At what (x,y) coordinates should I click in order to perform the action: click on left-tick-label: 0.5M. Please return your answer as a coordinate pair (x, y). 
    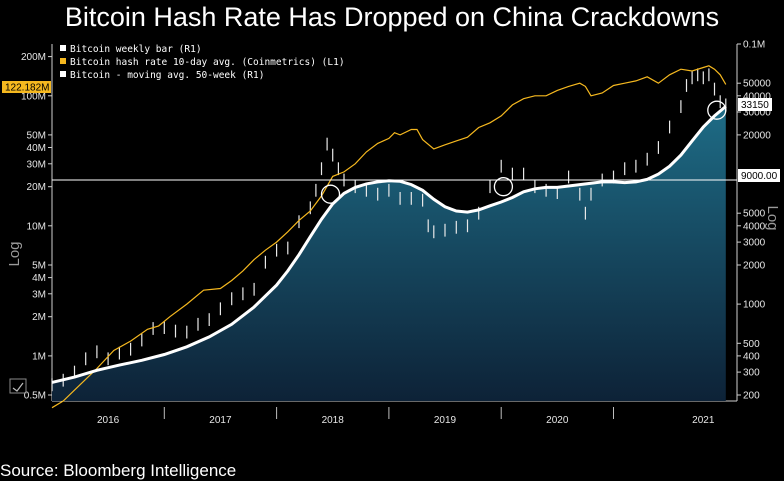
    Looking at the image, I should click on (35, 396).